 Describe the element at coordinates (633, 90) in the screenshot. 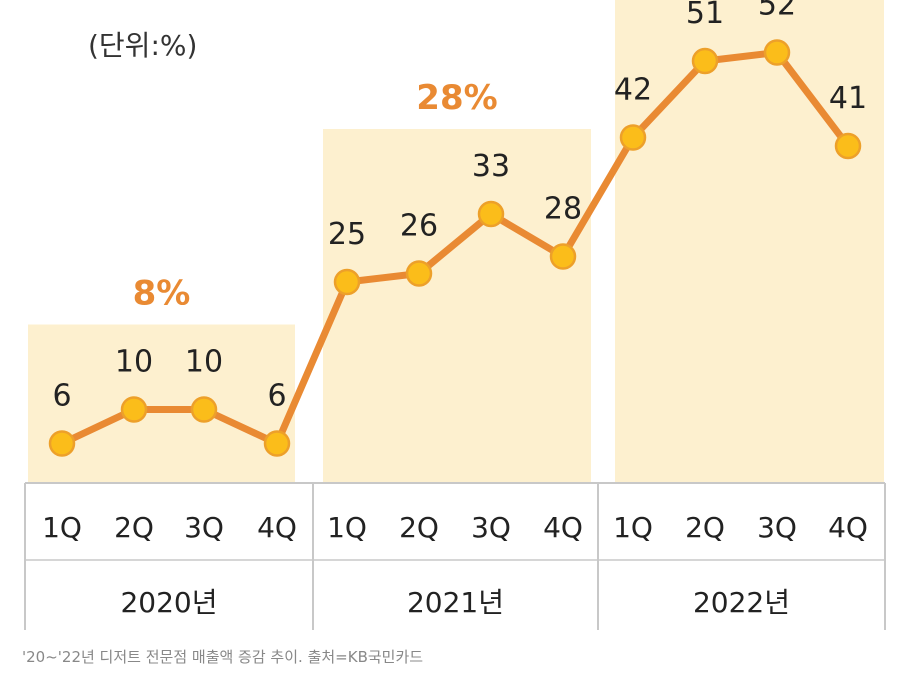

I see `data-label: 42` at that location.